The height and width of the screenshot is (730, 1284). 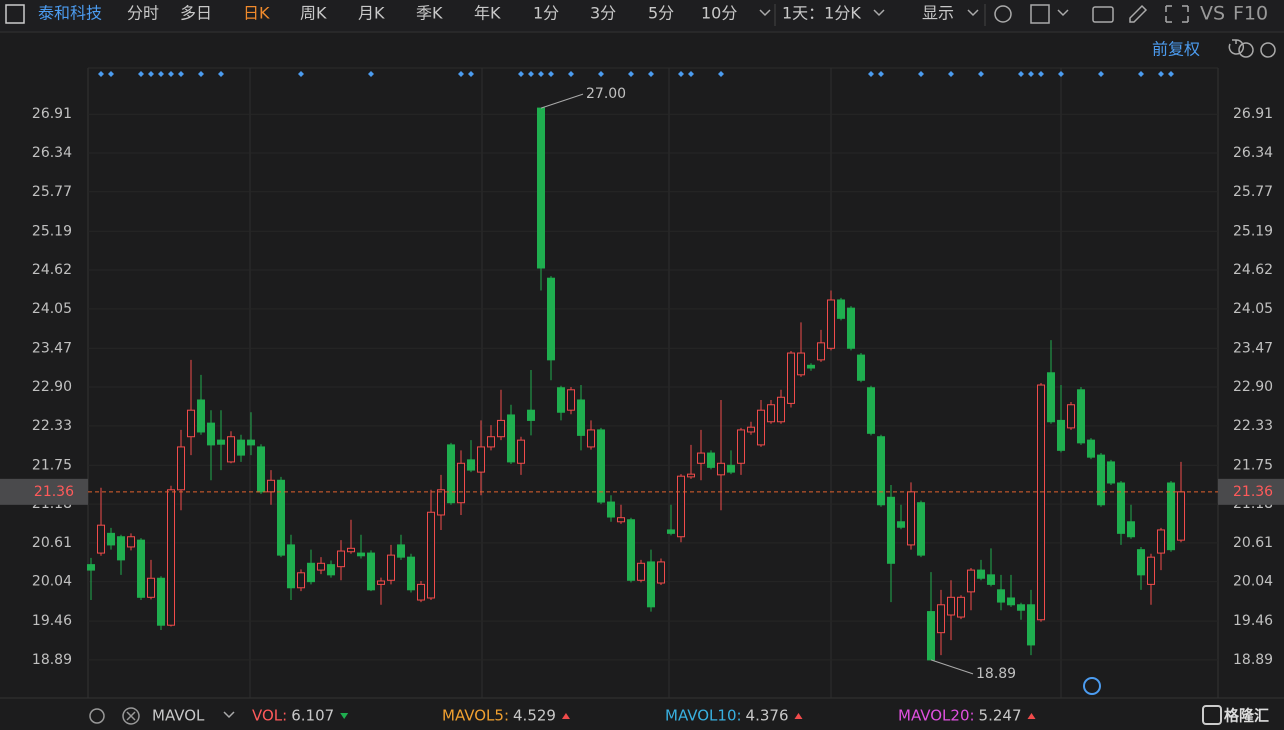 What do you see at coordinates (52, 582) in the screenshot?
I see `y-tick-label: 20.04` at bounding box center [52, 582].